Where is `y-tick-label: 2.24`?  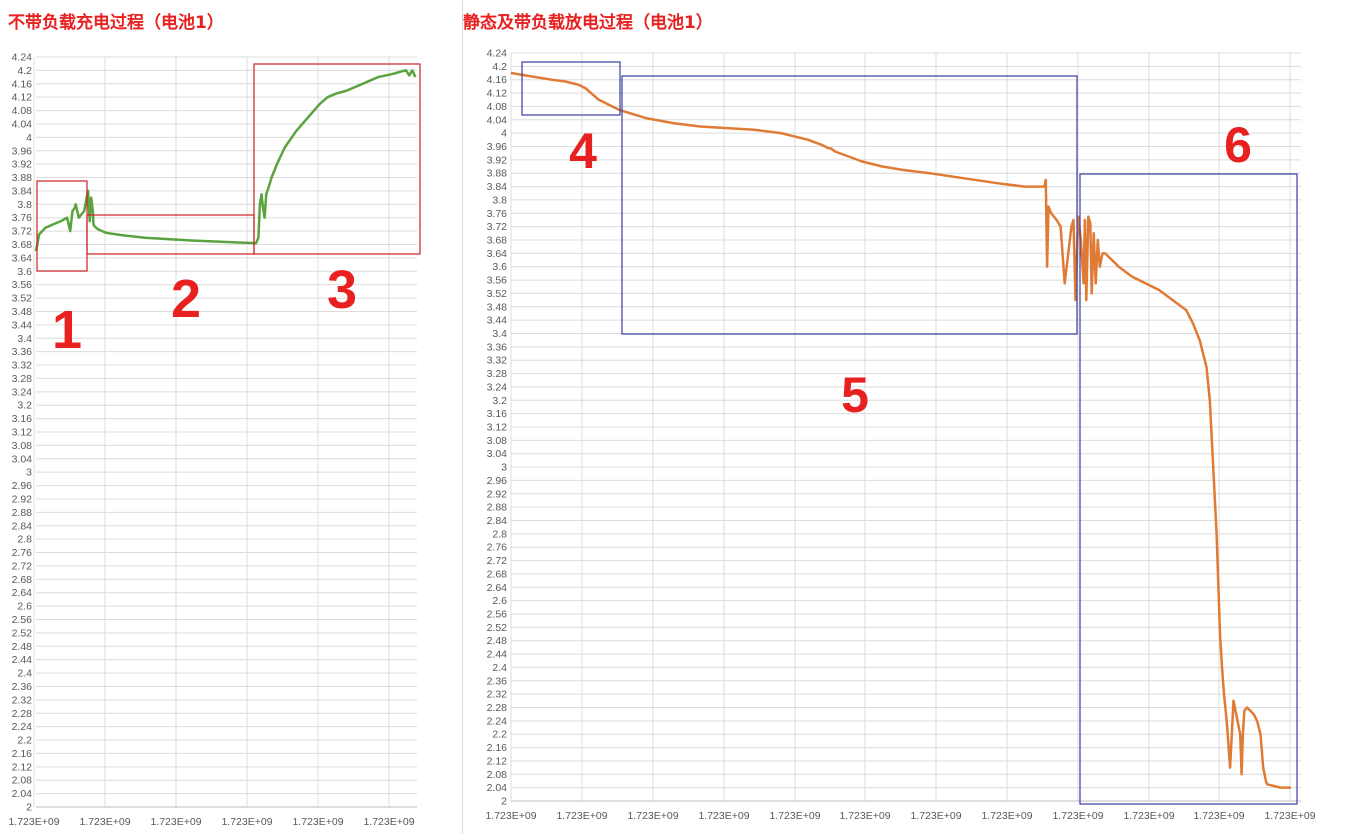 y-tick-label: 2.24 is located at coordinates (497, 721).